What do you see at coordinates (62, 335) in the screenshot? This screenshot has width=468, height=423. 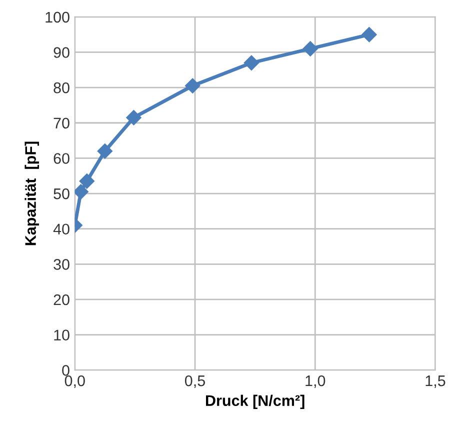 I see `y-tick-label: 10` at bounding box center [62, 335].